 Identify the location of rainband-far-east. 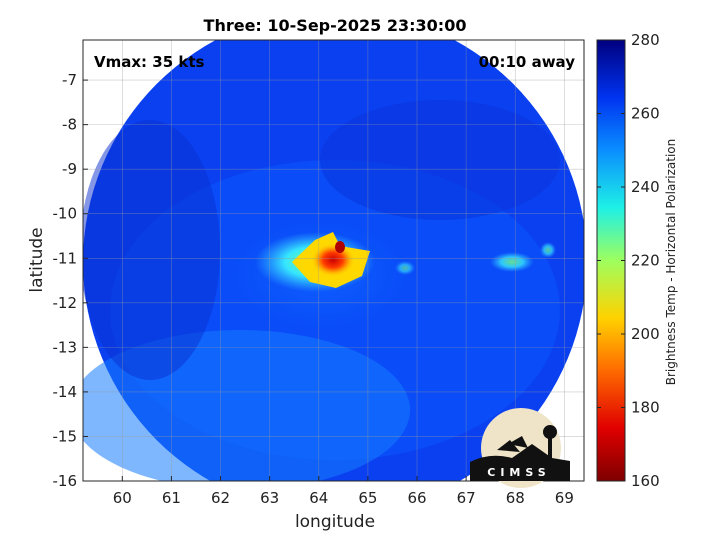
(548, 250).